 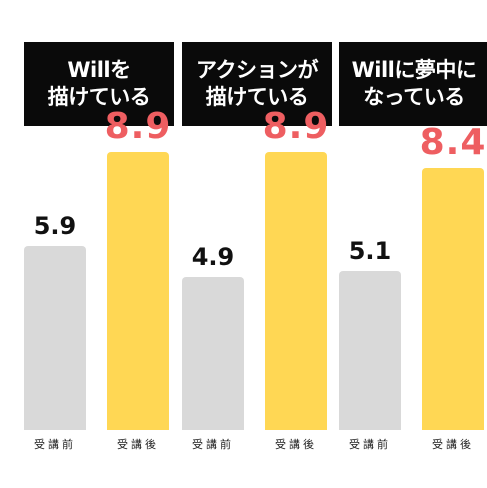 What do you see at coordinates (99, 70) in the screenshot?
I see `chart-title-line: Willを` at bounding box center [99, 70].